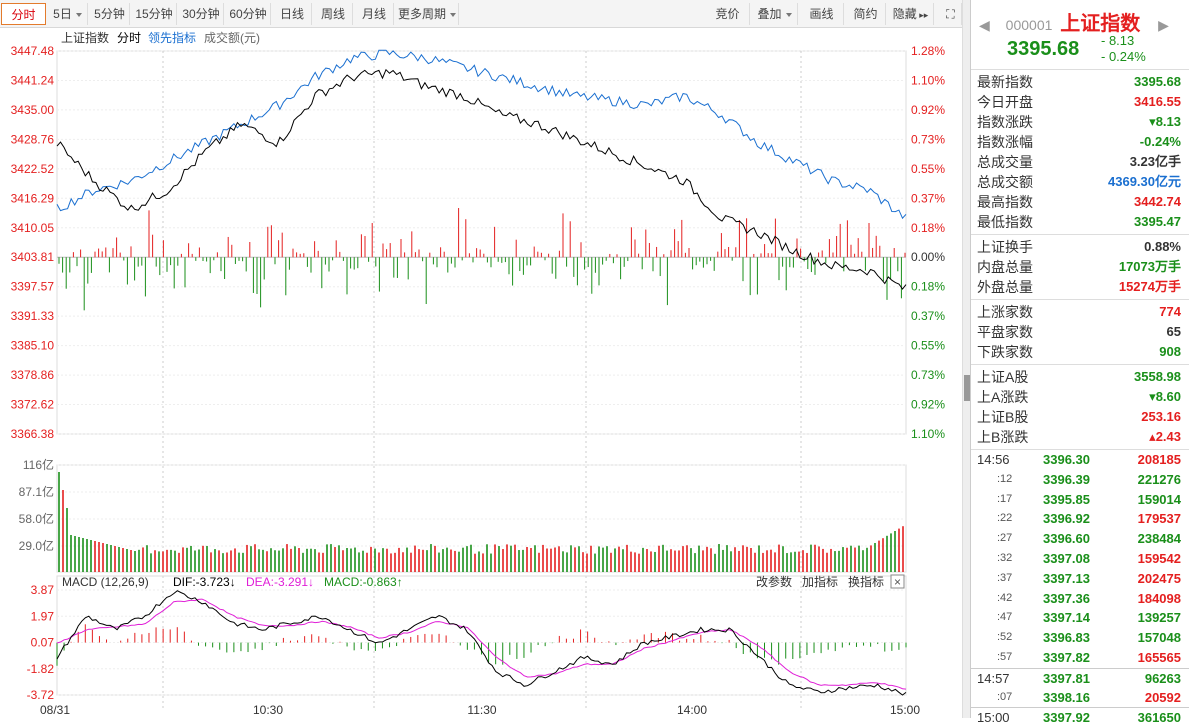 The image size is (1189, 728). Describe the element at coordinates (1005, 597) in the screenshot. I see `tick-time: :42` at that location.